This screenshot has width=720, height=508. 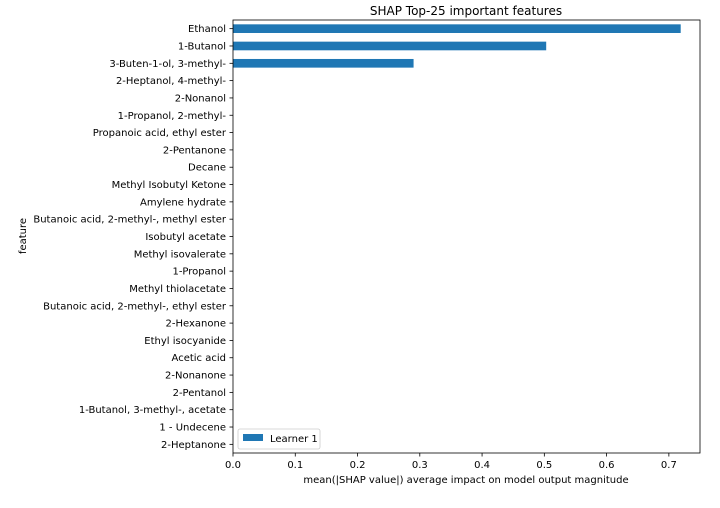 What do you see at coordinates (607, 465) in the screenshot?
I see `x-tick-label: 0.6` at bounding box center [607, 465].